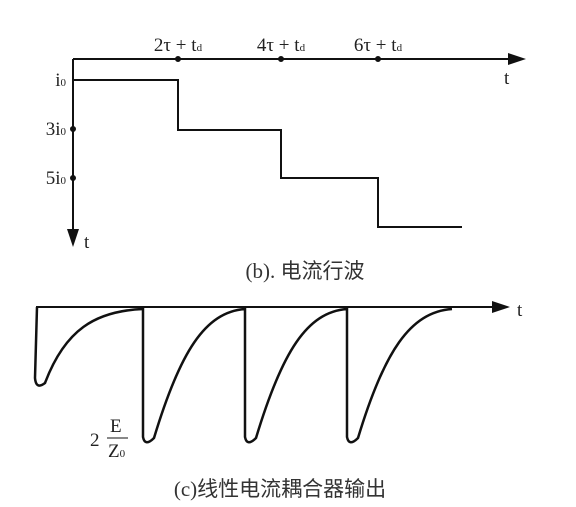 The height and width of the screenshot is (507, 576). What do you see at coordinates (305, 271) in the screenshot?
I see `caption: (b). 电流行波` at bounding box center [305, 271].